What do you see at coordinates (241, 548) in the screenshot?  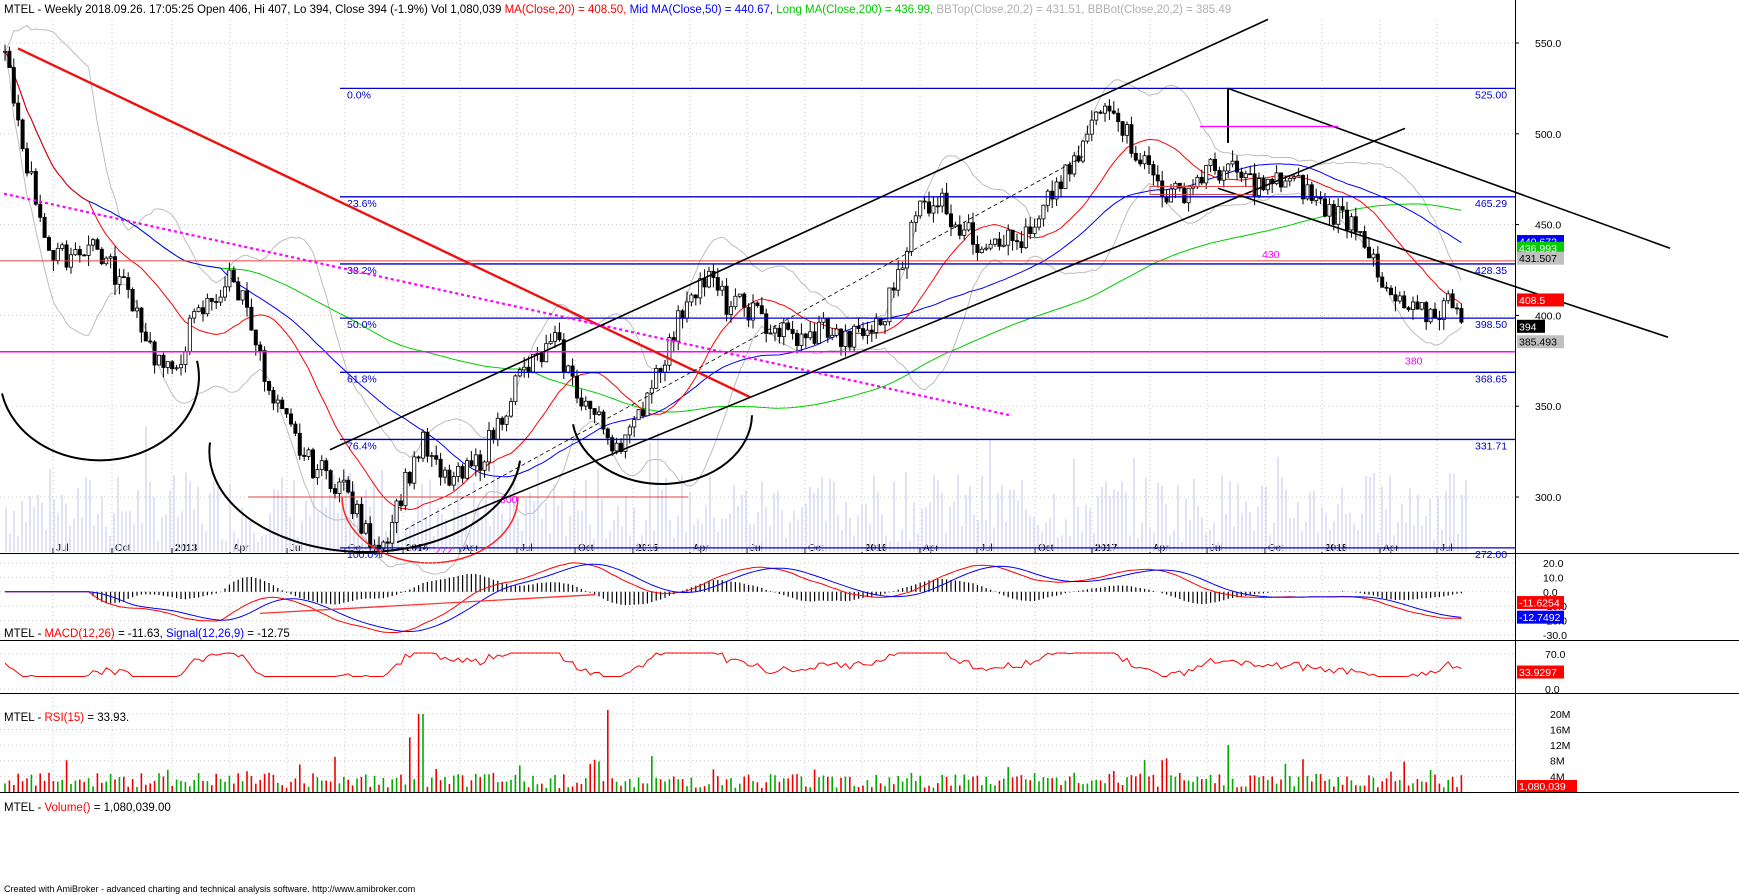 I see `x-tick-label: Apr` at bounding box center [241, 548].